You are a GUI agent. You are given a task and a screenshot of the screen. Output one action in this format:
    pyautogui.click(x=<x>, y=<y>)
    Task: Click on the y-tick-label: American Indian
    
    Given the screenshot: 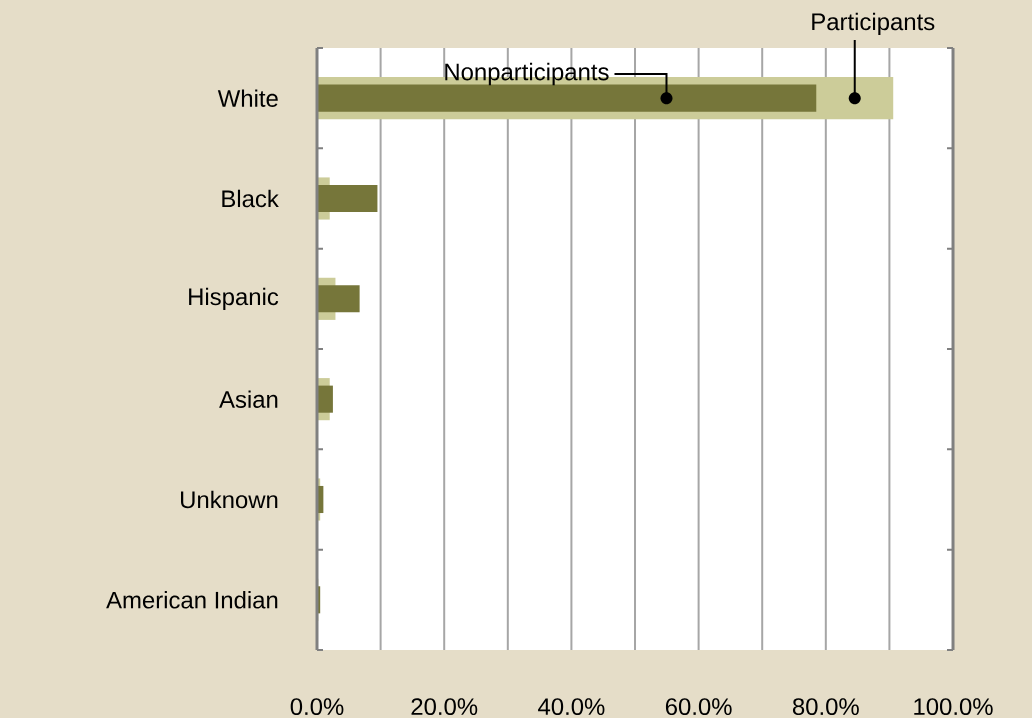 What is the action you would take?
    pyautogui.click(x=192, y=600)
    